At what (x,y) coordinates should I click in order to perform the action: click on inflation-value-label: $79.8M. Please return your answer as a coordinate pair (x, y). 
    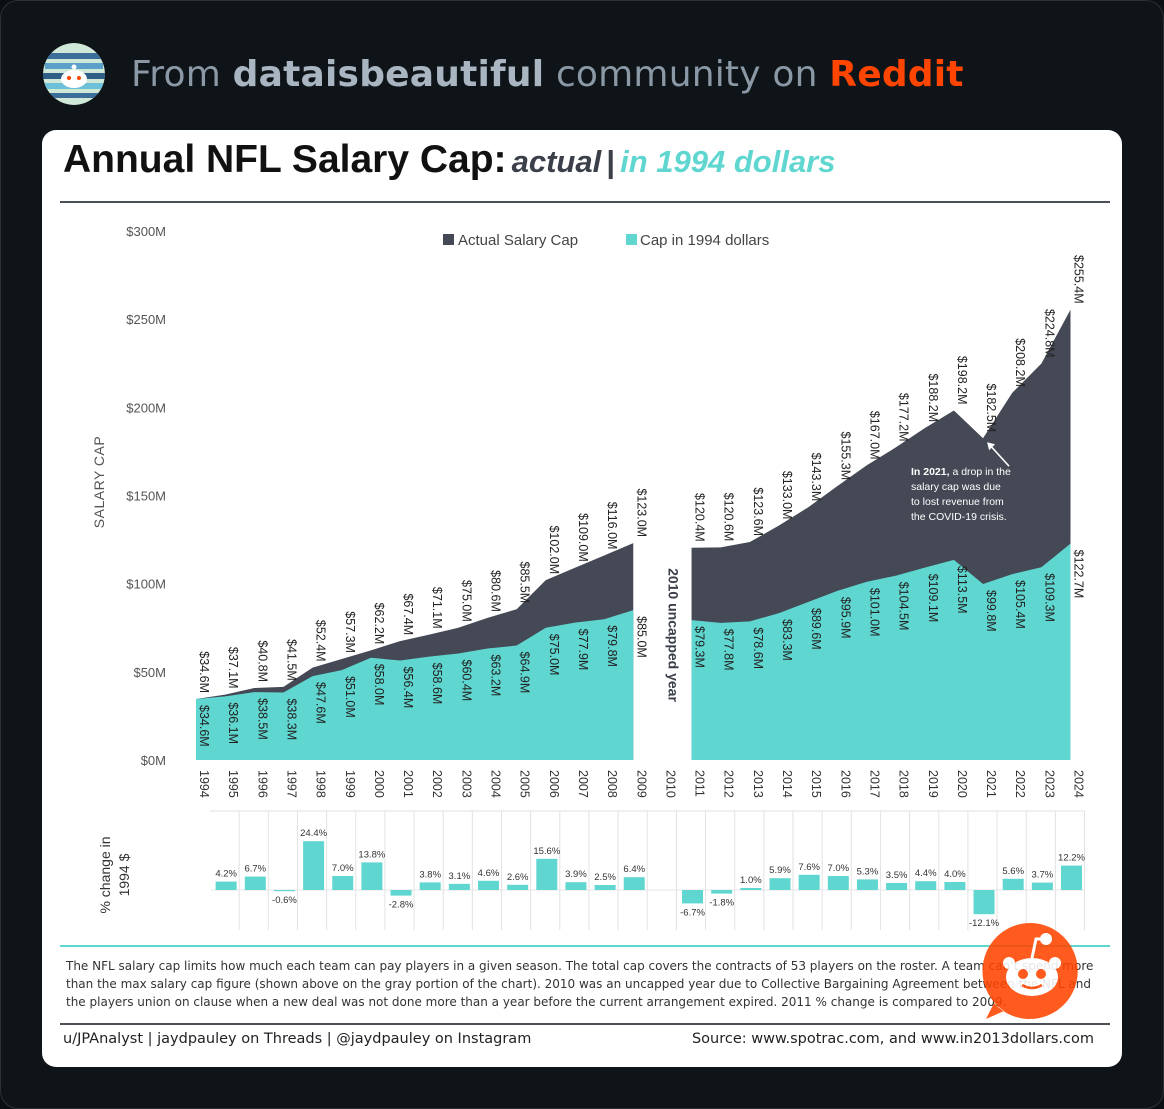
    Looking at the image, I should click on (612, 646).